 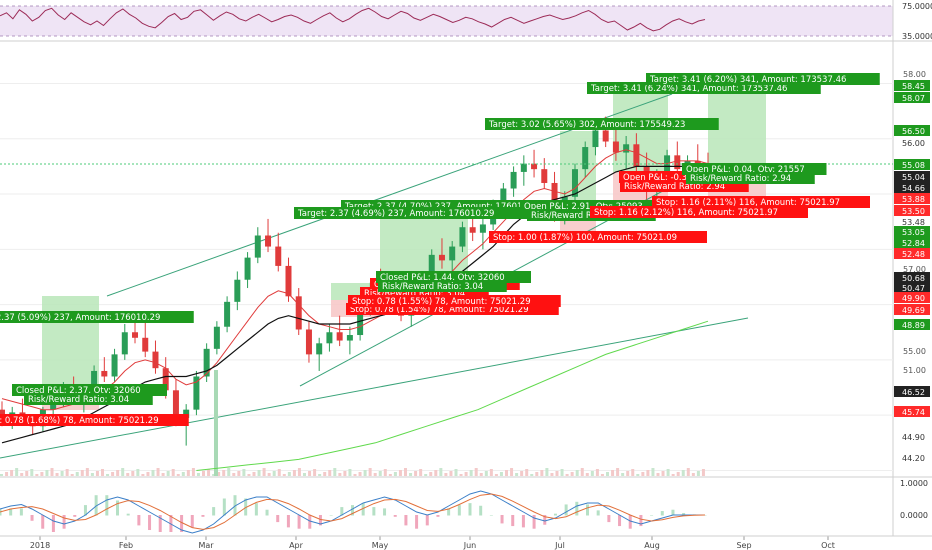 What do you see at coordinates (913, 392) in the screenshot?
I see `price-tag-text: 46.52` at bounding box center [913, 392].